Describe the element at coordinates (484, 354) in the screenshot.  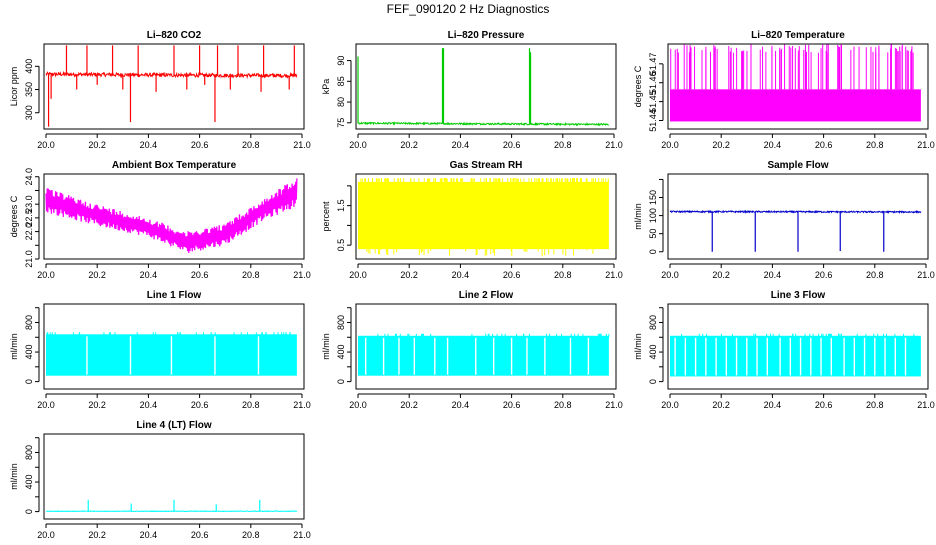
I see `series-line-2-flow` at that location.